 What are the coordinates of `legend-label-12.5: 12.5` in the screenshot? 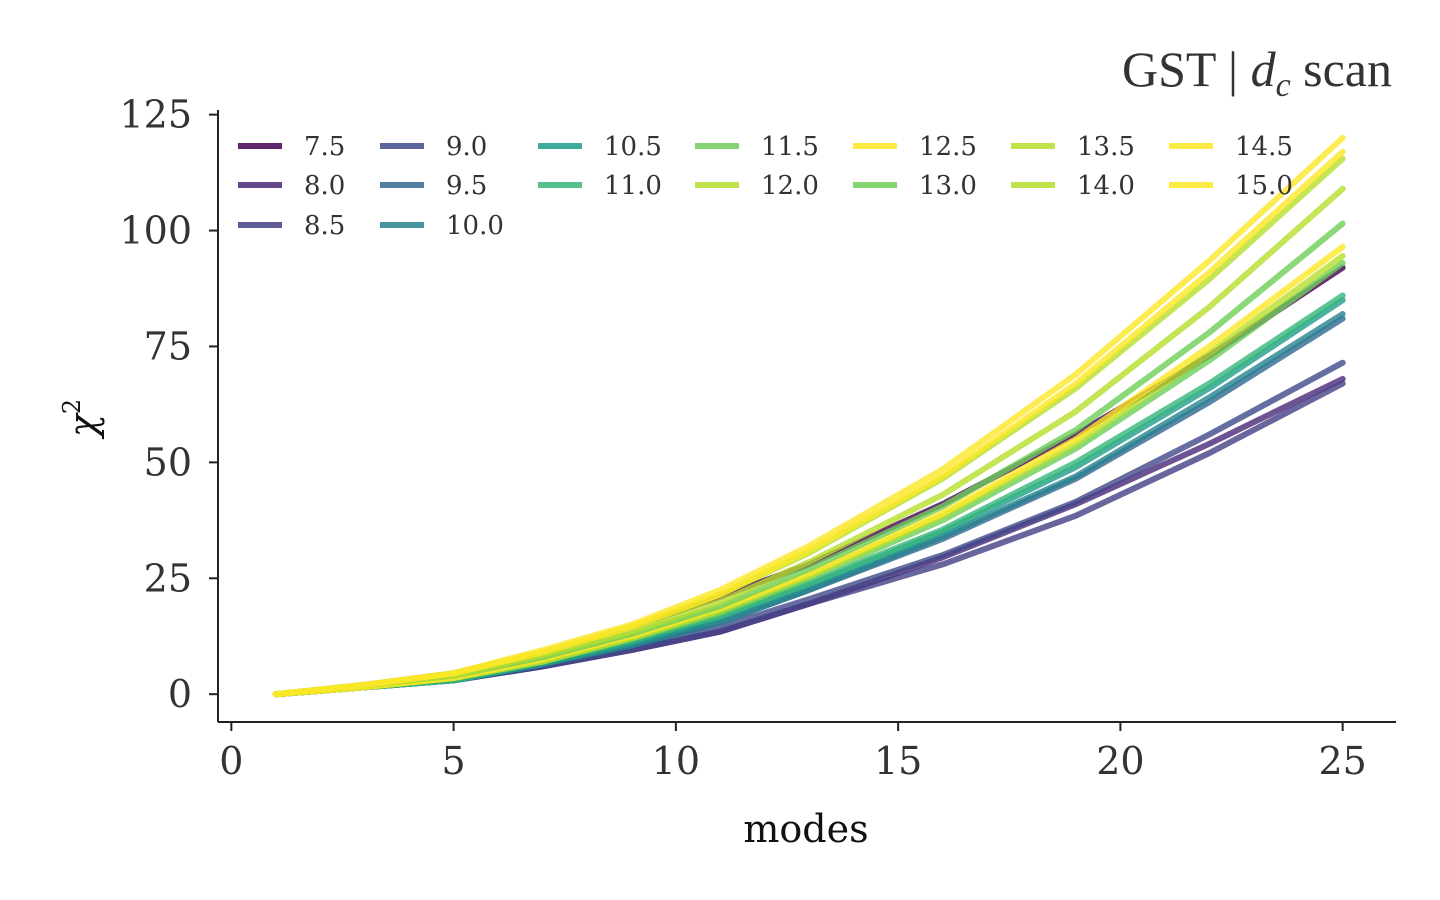 It's located at (948, 147).